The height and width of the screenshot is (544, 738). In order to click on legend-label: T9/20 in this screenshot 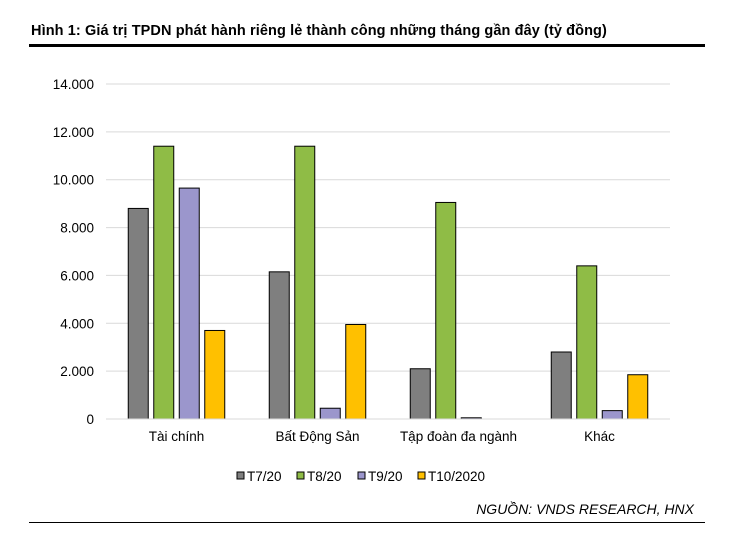, I will do `click(385, 476)`.